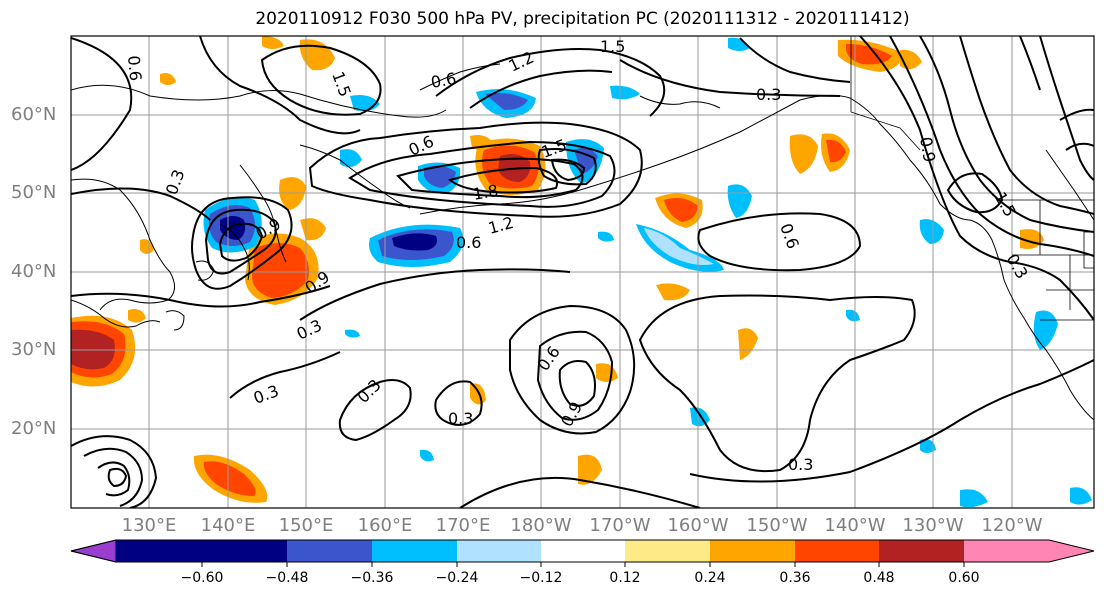  I want to click on colorbar, so click(582, 553).